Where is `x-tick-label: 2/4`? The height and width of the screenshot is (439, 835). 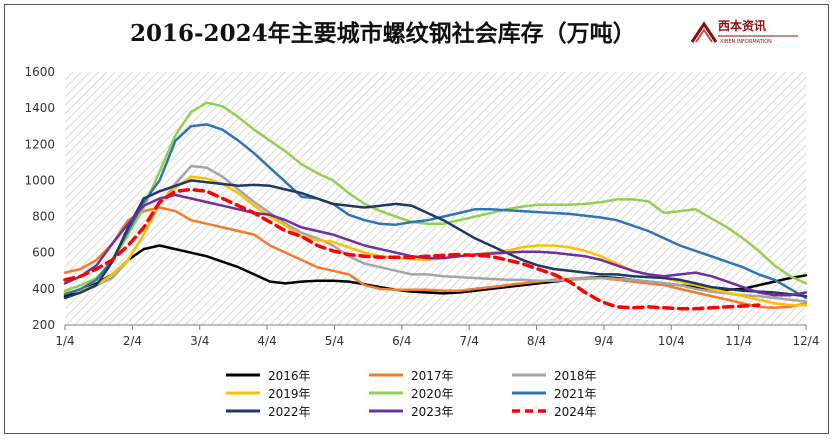 x-tick-label: 2/4 is located at coordinates (132, 341).